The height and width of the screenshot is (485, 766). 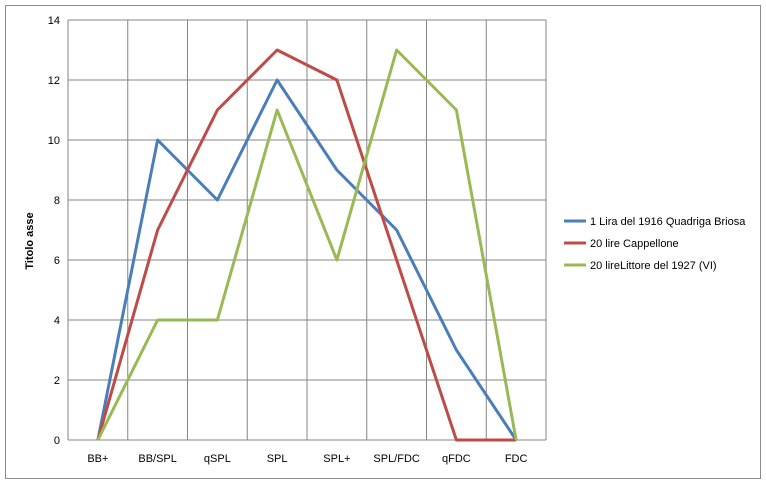 I want to click on x-tick-label: BB+, so click(x=97, y=459).